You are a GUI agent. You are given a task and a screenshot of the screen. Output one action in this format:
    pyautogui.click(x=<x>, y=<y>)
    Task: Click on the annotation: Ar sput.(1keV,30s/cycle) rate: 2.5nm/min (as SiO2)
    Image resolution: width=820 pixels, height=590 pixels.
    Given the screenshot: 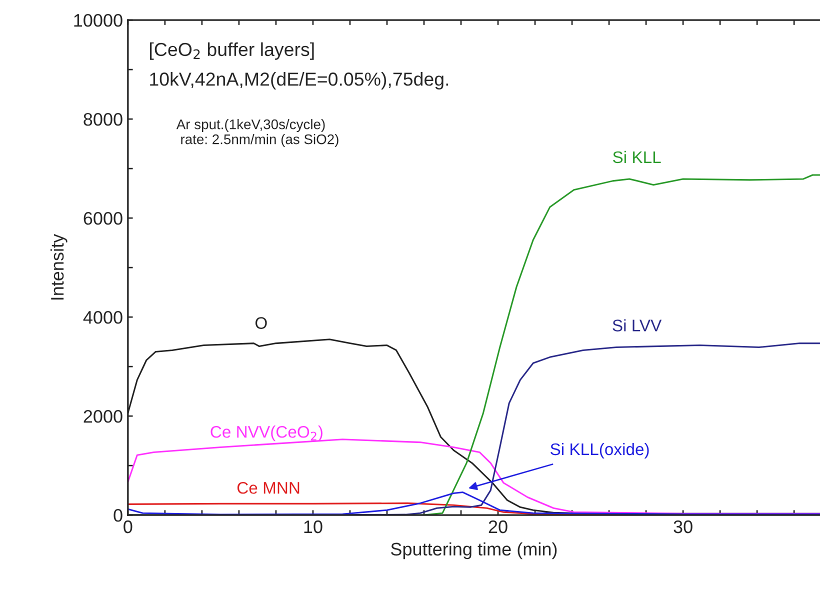 What is the action you would take?
    pyautogui.click(x=257, y=133)
    